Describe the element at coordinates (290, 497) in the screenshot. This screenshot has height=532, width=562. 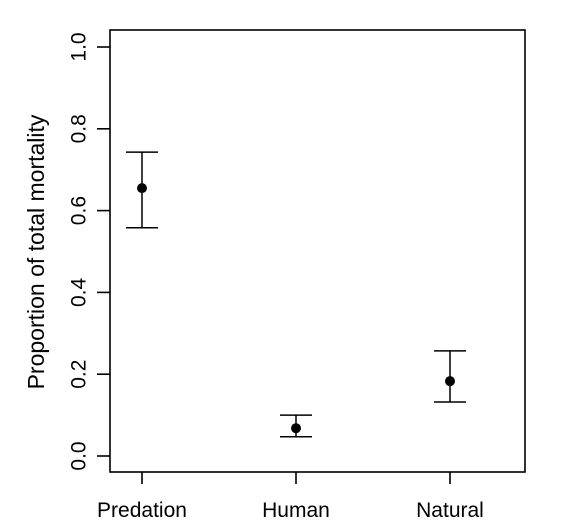
I see `x-axis: Predation Human Natural` at that location.